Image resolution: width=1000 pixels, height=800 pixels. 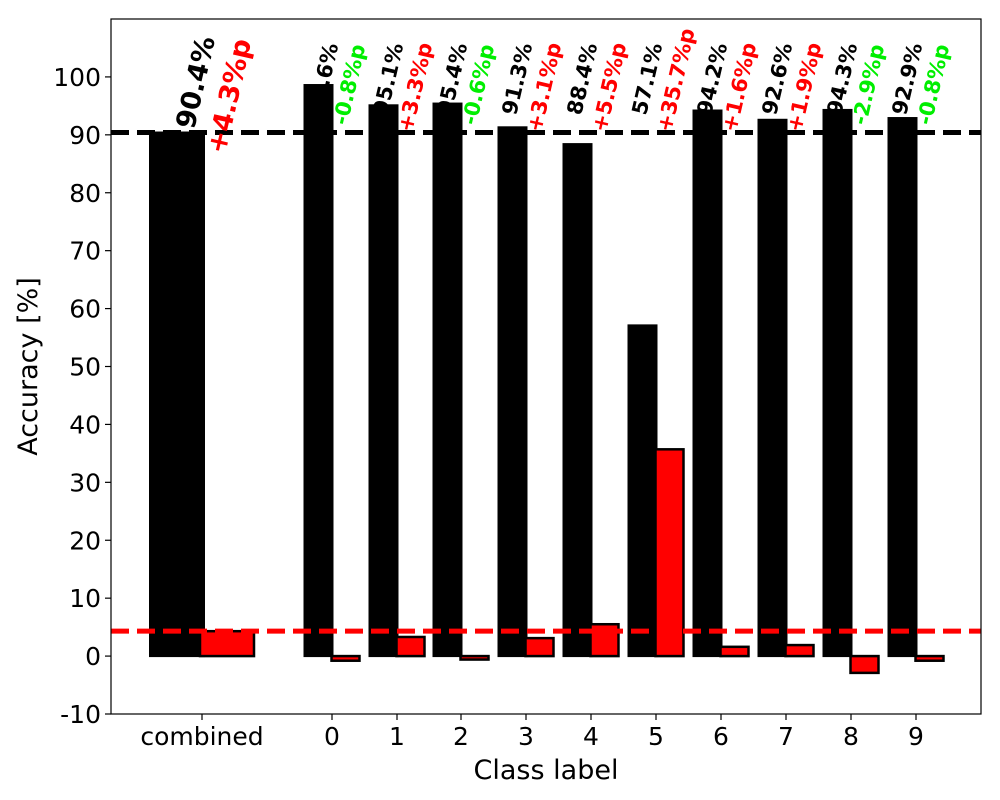 What do you see at coordinates (93, 656) in the screenshot?
I see `y-tick-label: 0` at bounding box center [93, 656].